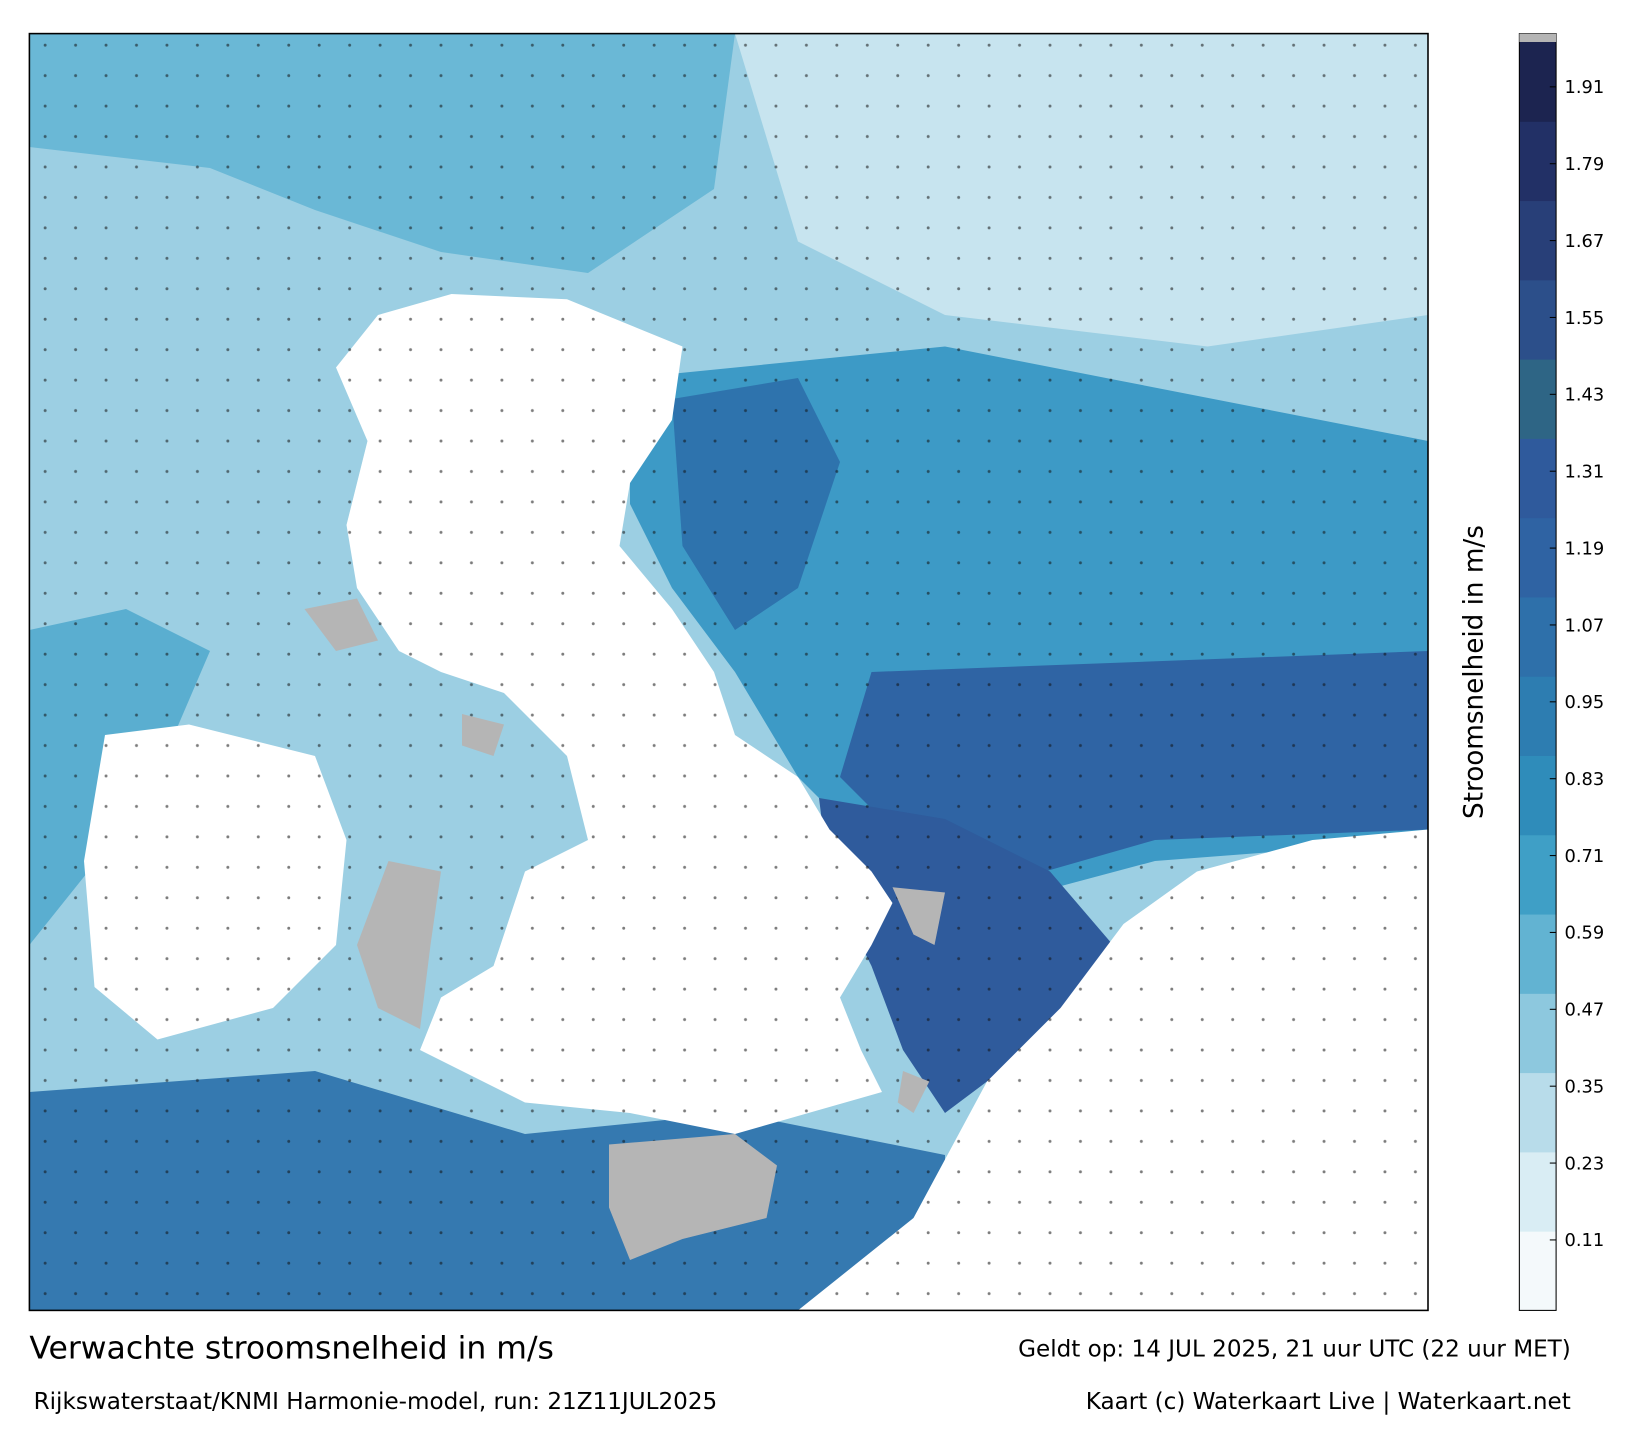  What do you see at coordinates (1584, 1086) in the screenshot?
I see `colorbar-tick-label: 0.35` at bounding box center [1584, 1086].